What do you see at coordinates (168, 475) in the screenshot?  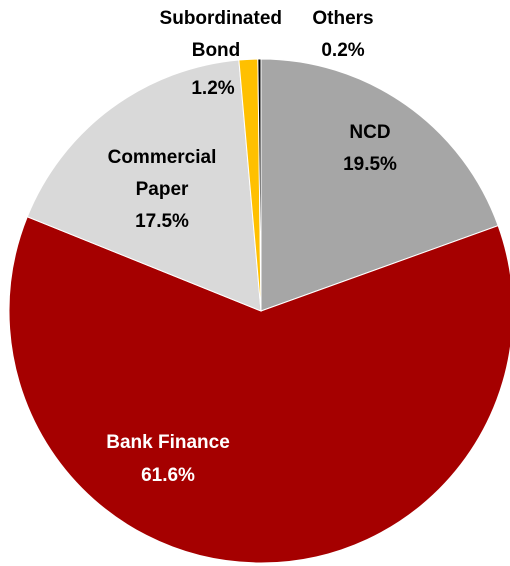 I see `label-value-bank-finance: 61.6%` at bounding box center [168, 475].